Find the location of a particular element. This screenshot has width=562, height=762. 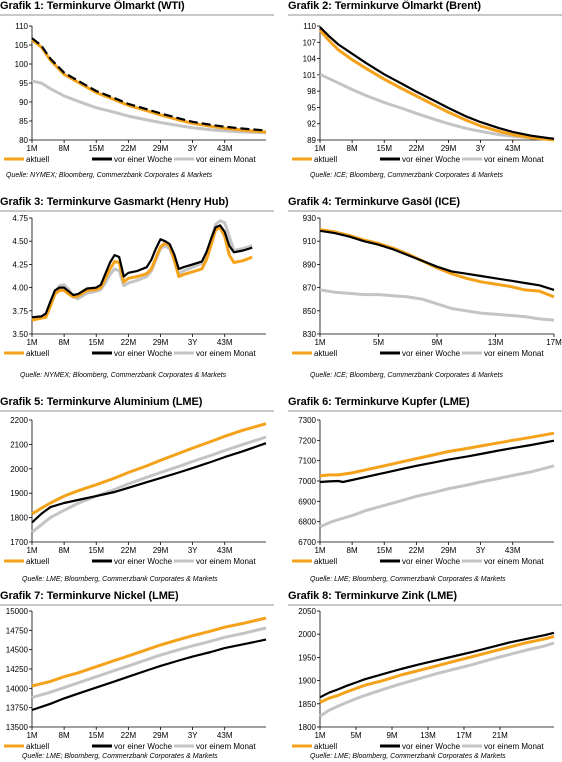

y-tick-label: 14000 is located at coordinates (17, 688).